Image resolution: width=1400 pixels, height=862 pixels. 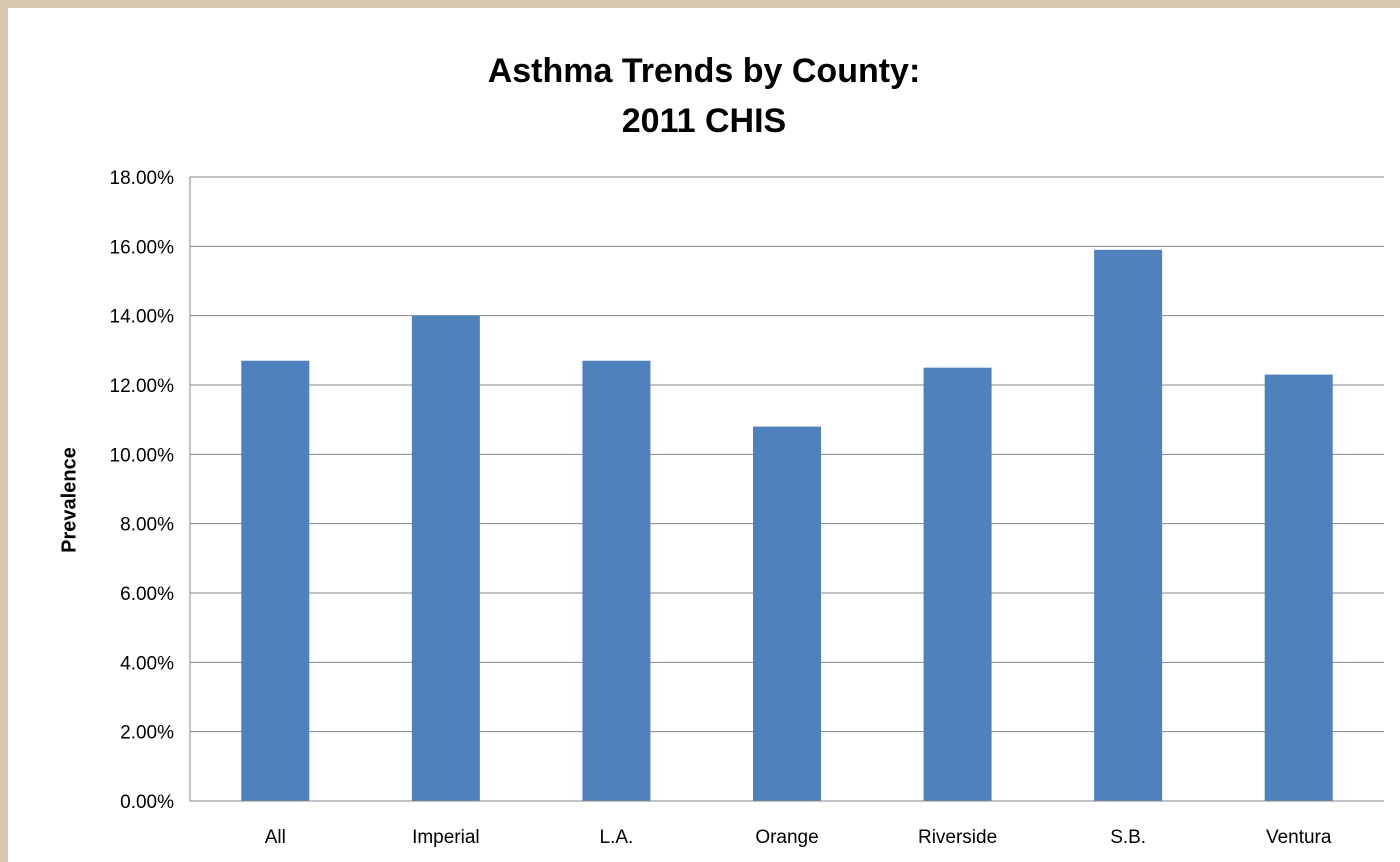 What do you see at coordinates (786, 837) in the screenshot?
I see `x-tick-label: Orange` at bounding box center [786, 837].